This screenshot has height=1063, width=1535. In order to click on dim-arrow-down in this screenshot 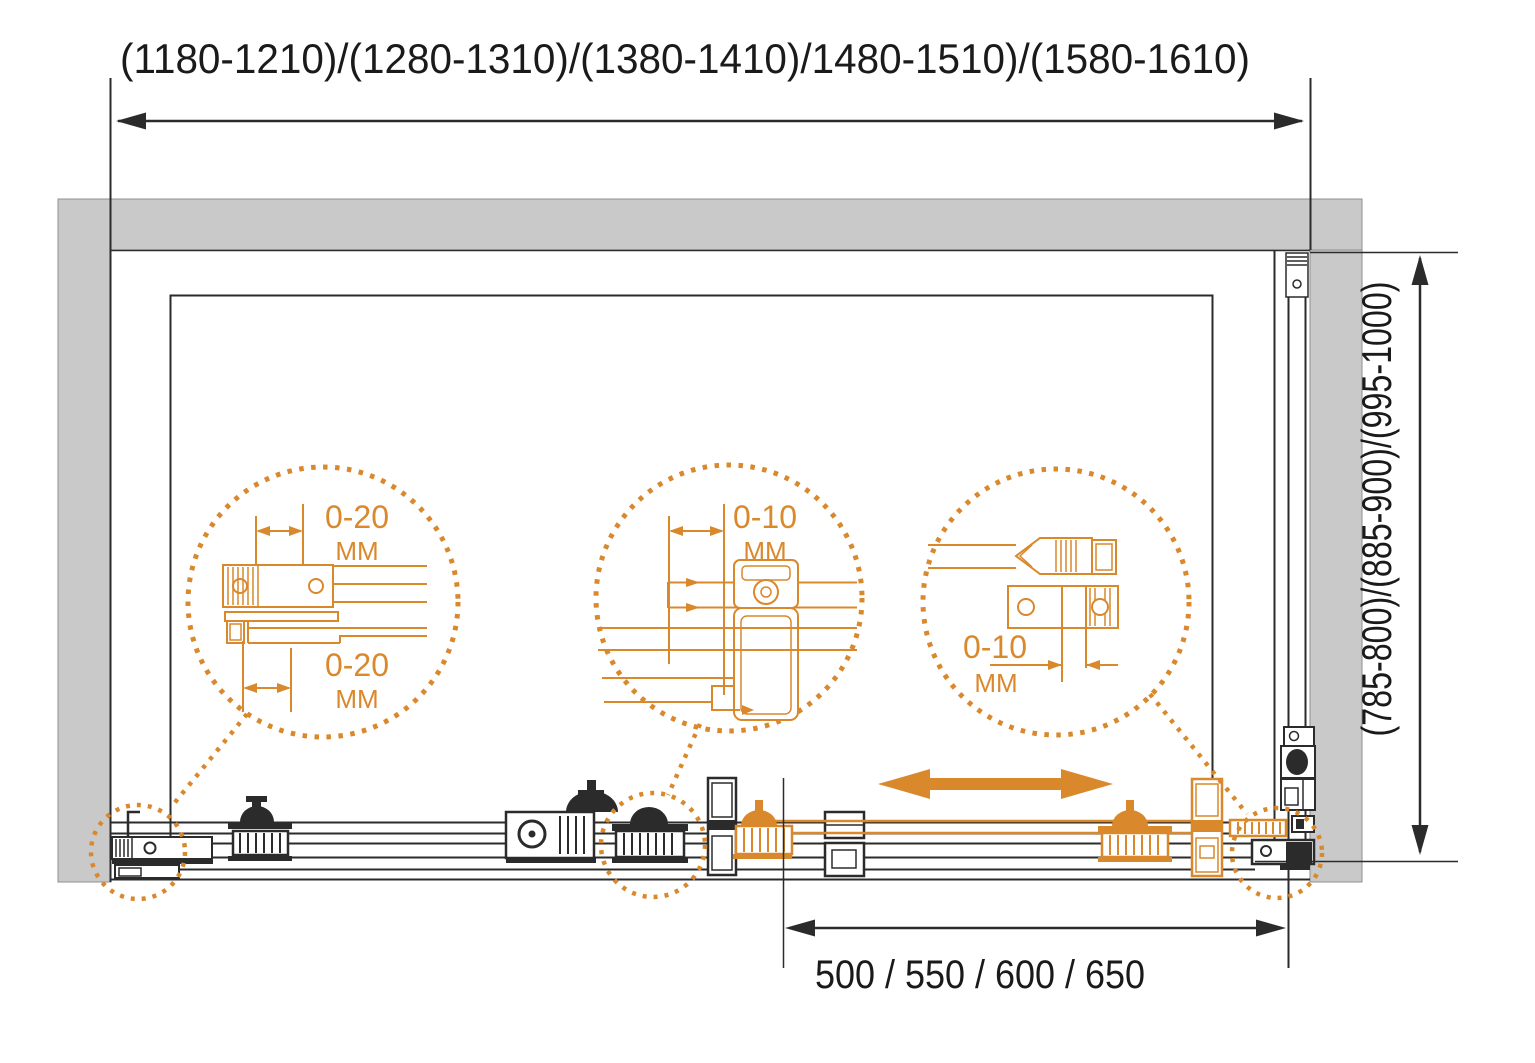, I will do `click(1420, 840)`.